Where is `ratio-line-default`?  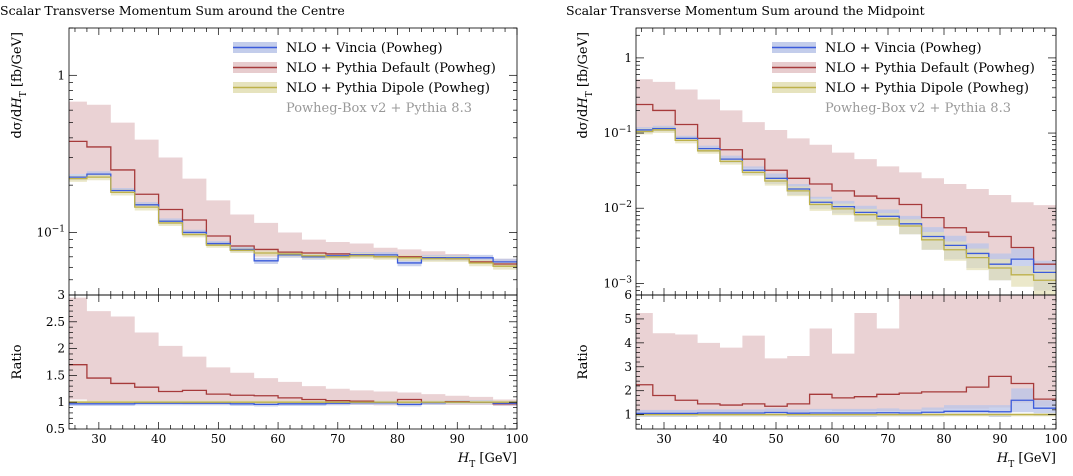 ratio-line-default is located at coordinates (846, 391).